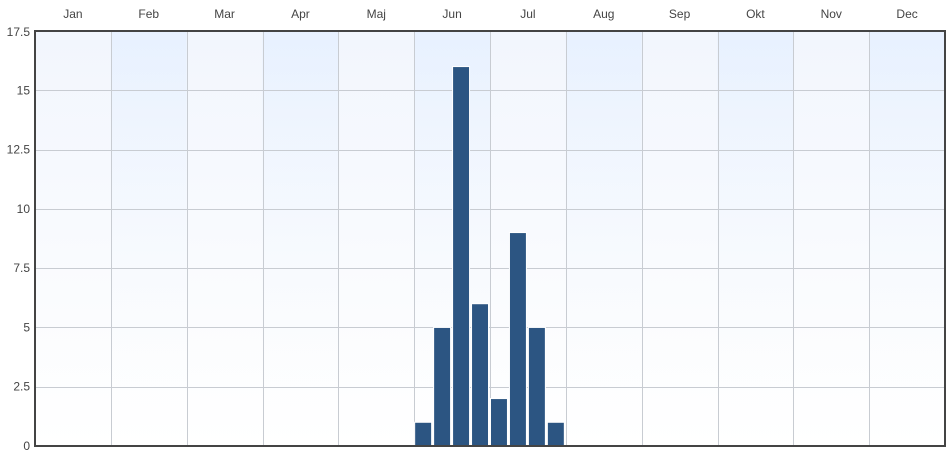 The width and height of the screenshot is (951, 464). What do you see at coordinates (906, 14) in the screenshot?
I see `x-tick-label-dec: Dec` at bounding box center [906, 14].